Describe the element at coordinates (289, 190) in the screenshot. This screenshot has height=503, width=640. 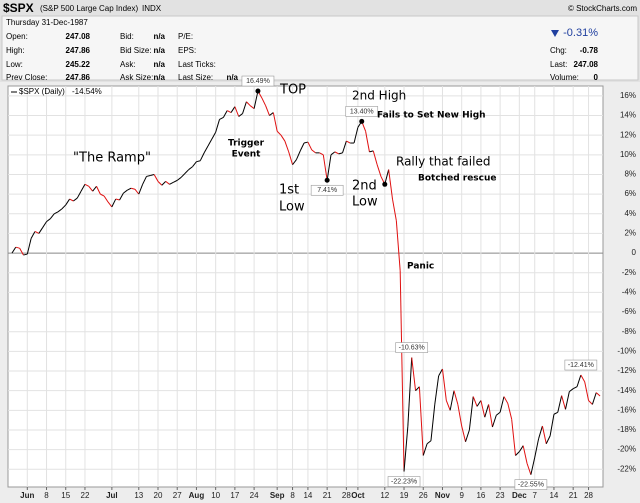
I see `annotation: 1st` at that location.